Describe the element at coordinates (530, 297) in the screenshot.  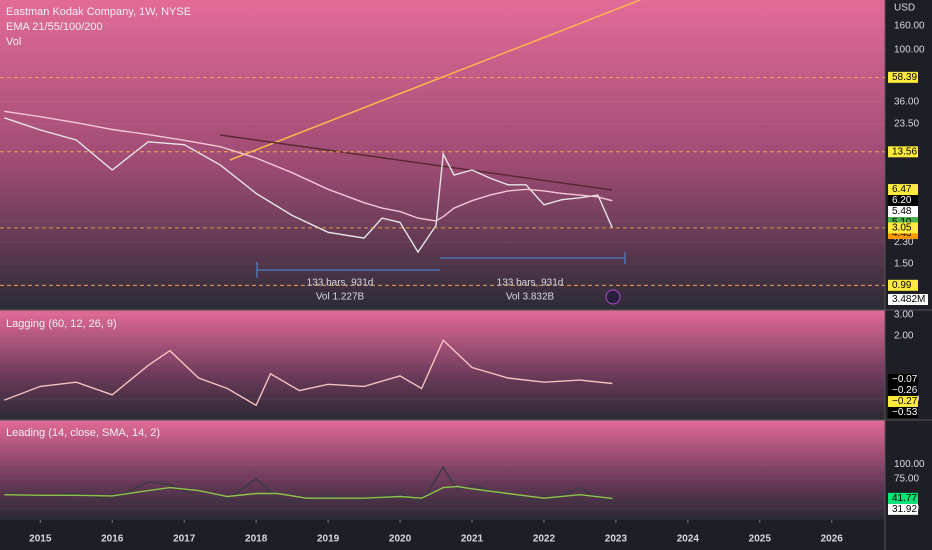
I see `measure-label: Vol 3.832B` at that location.